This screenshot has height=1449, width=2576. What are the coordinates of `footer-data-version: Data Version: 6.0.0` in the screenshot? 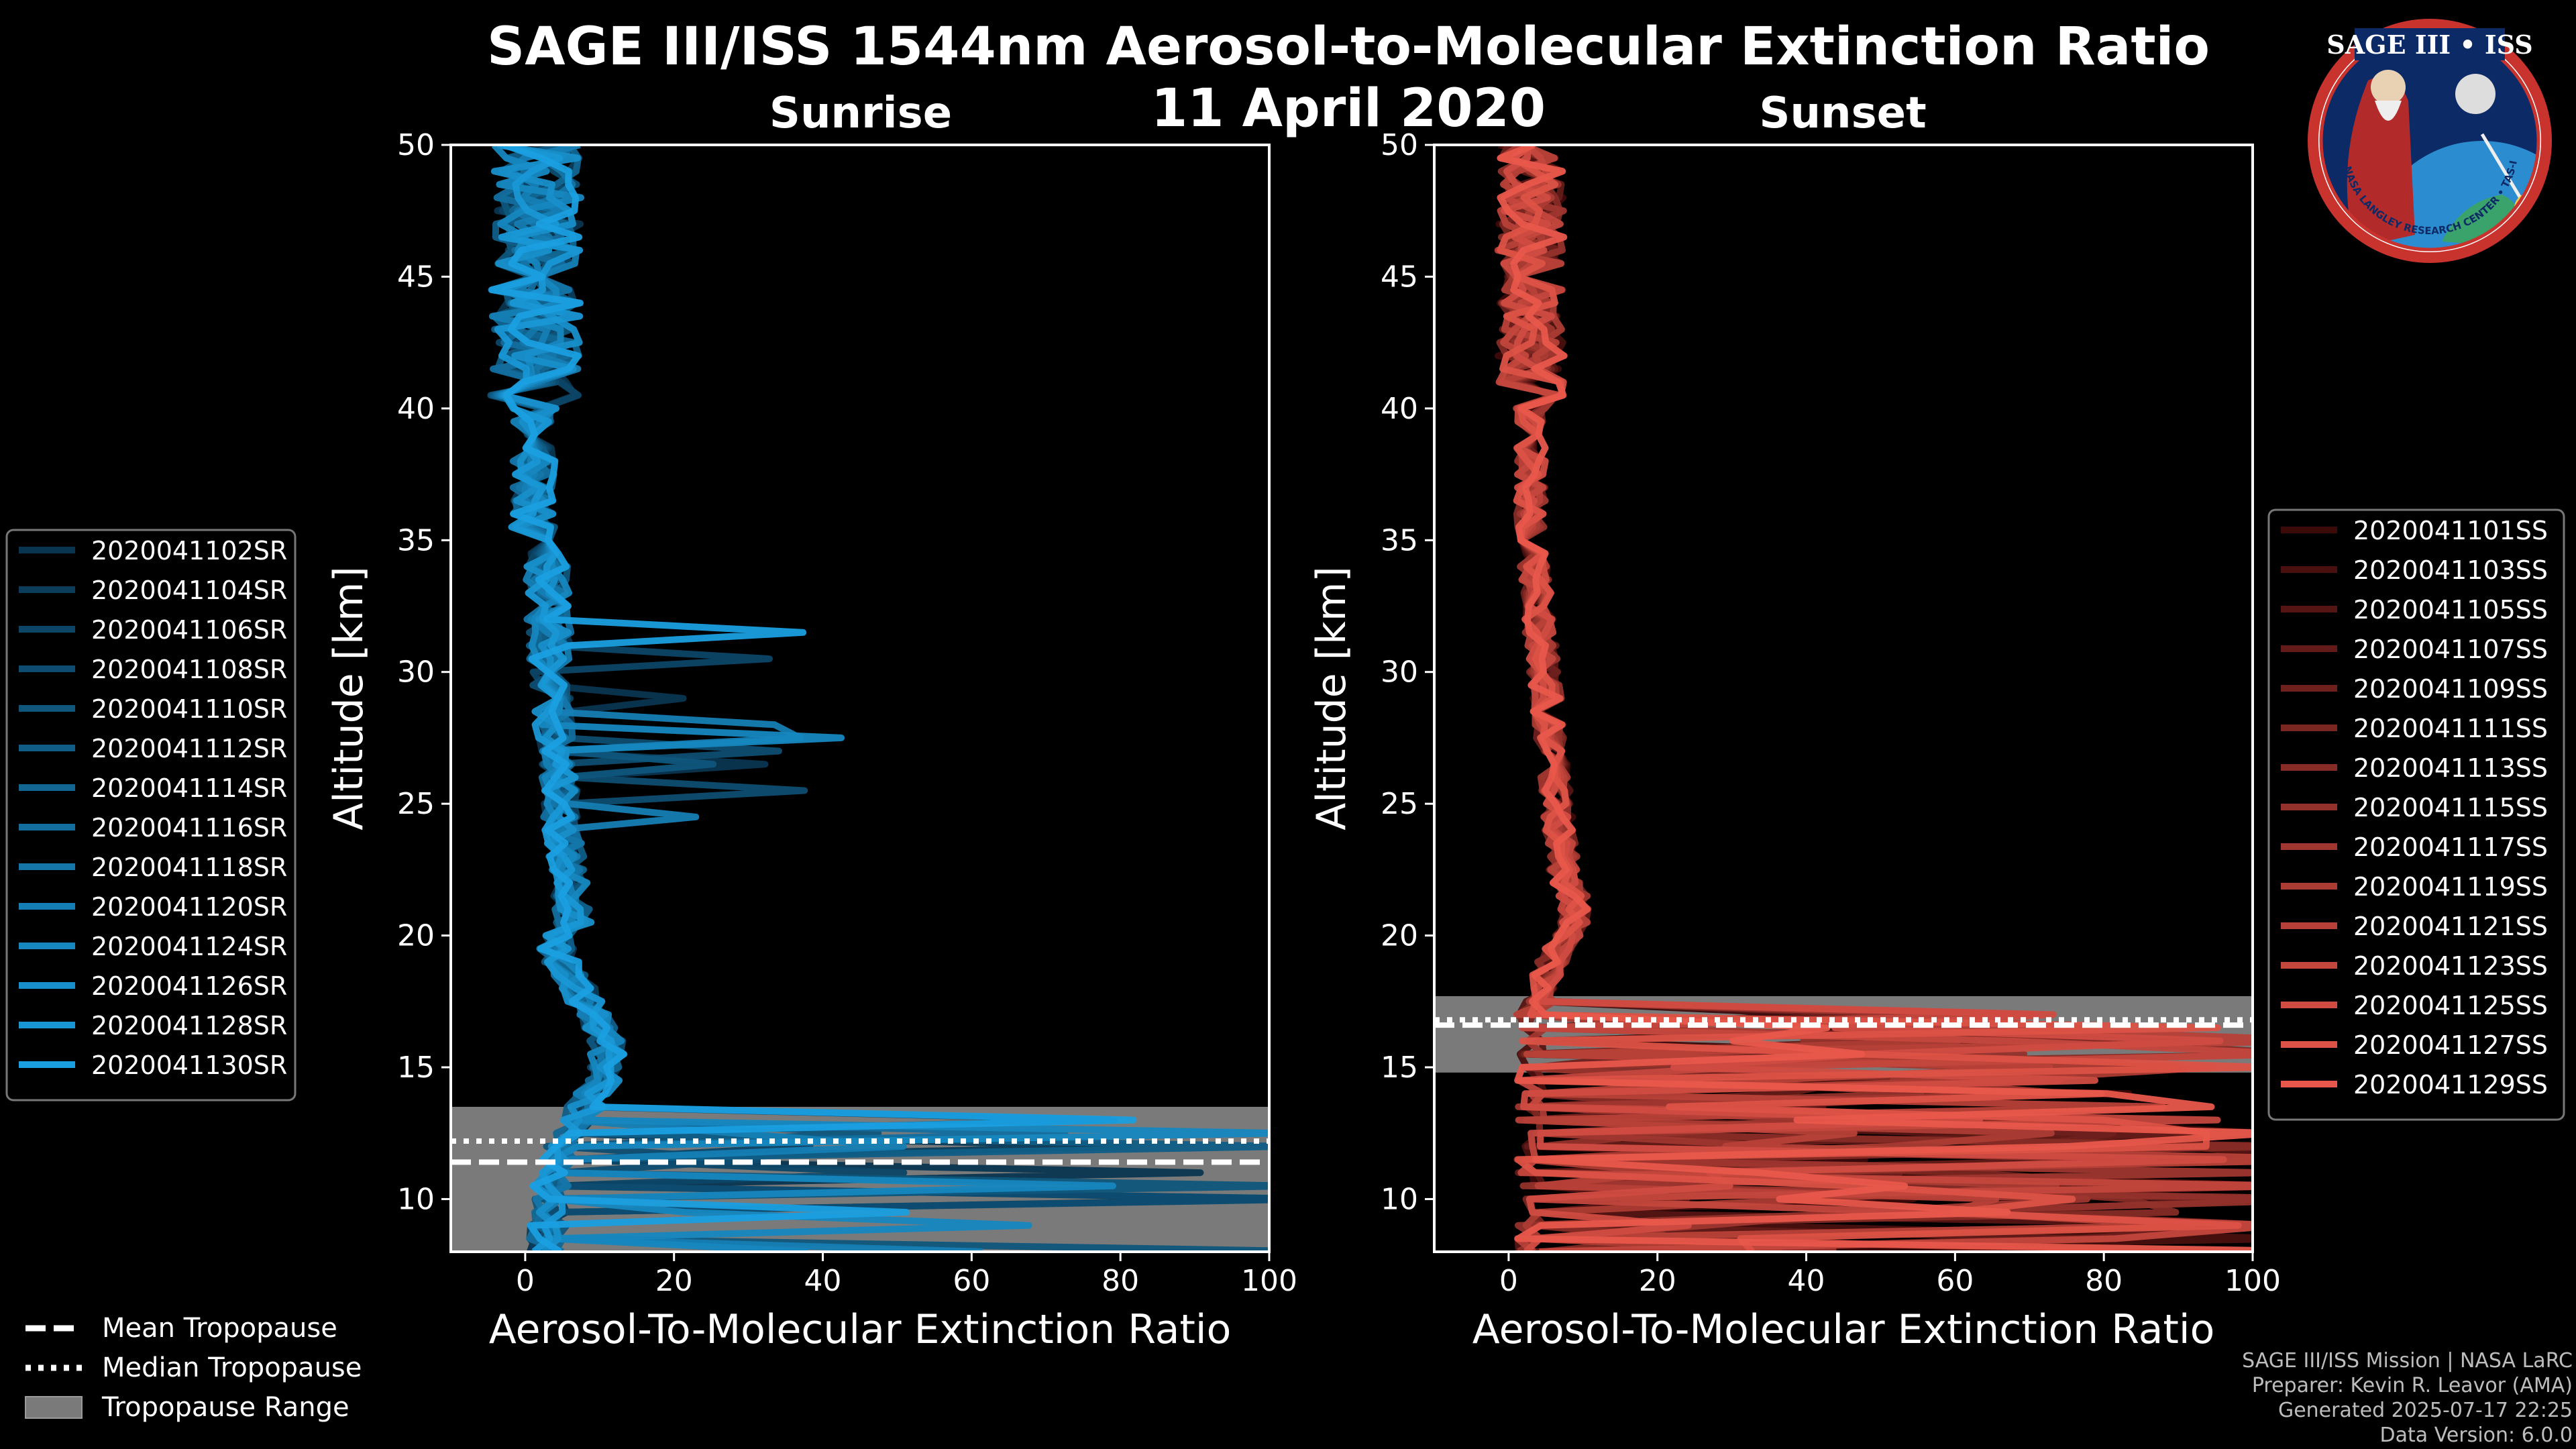 It's located at (2476, 1435).